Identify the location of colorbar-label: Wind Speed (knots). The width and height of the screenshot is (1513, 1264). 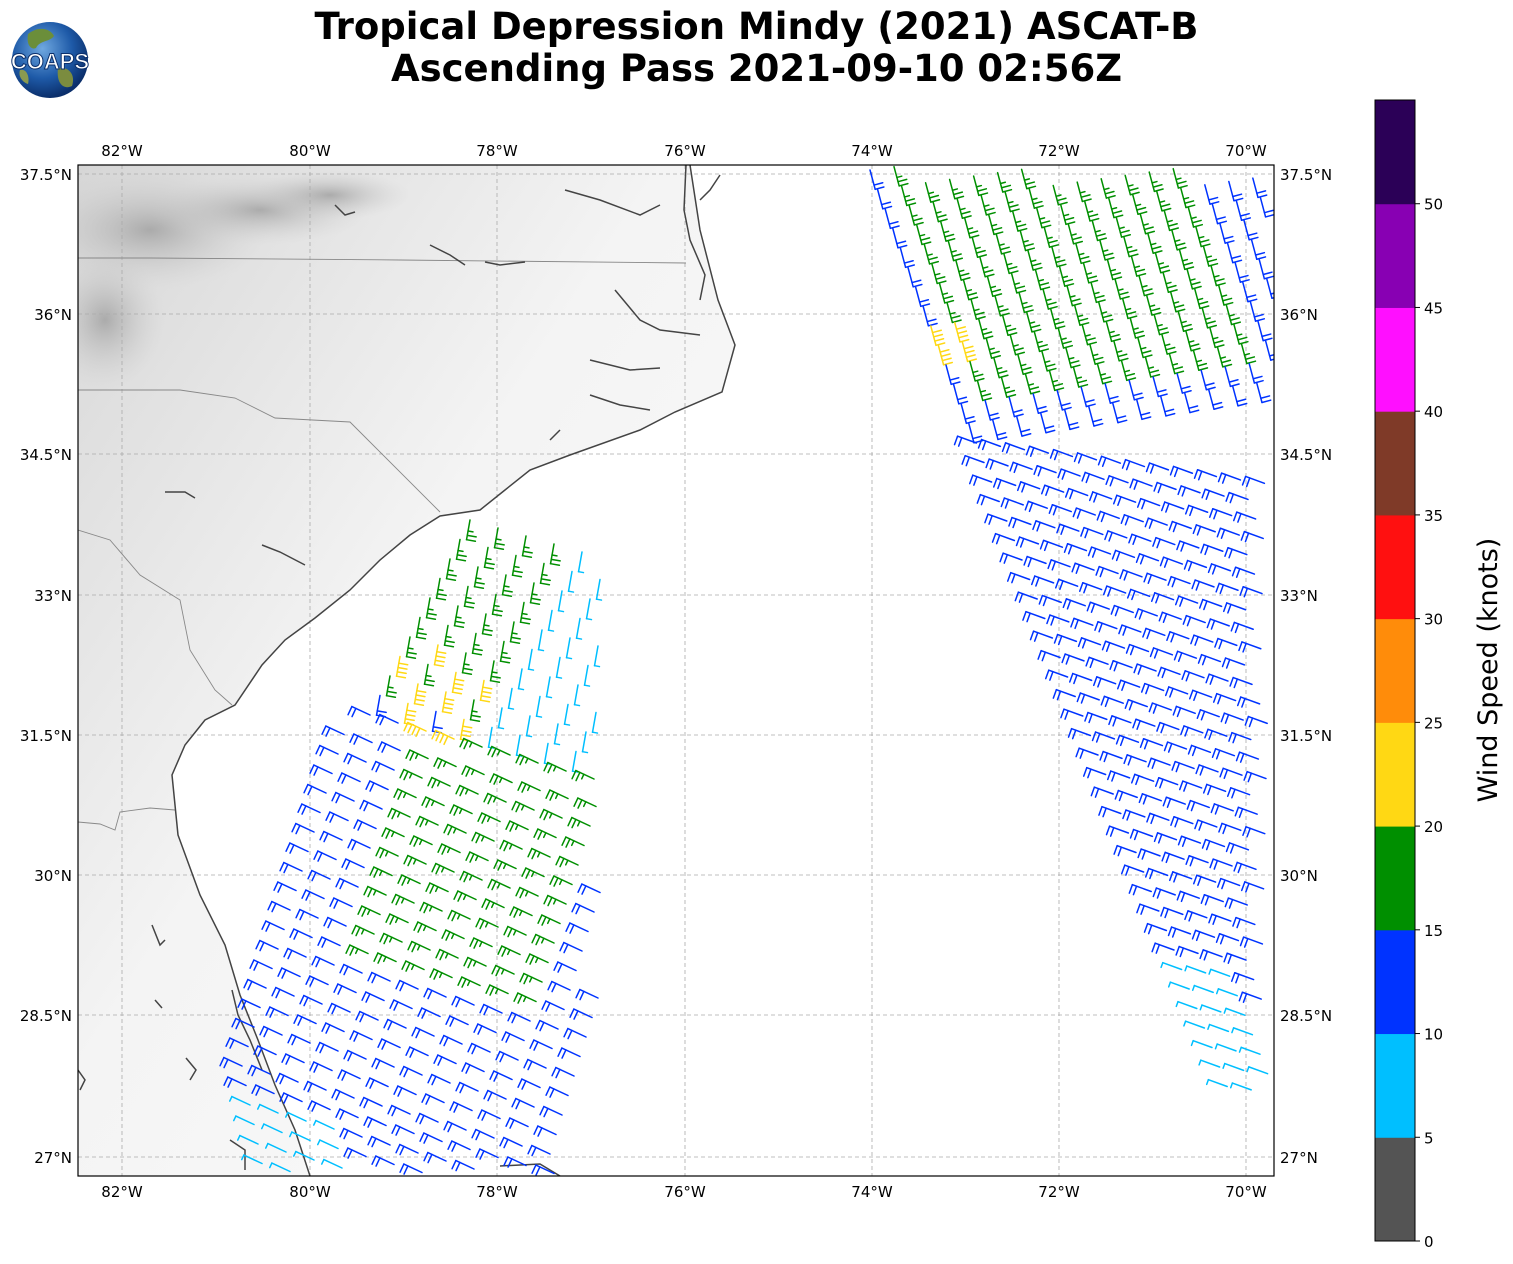
(1488, 670).